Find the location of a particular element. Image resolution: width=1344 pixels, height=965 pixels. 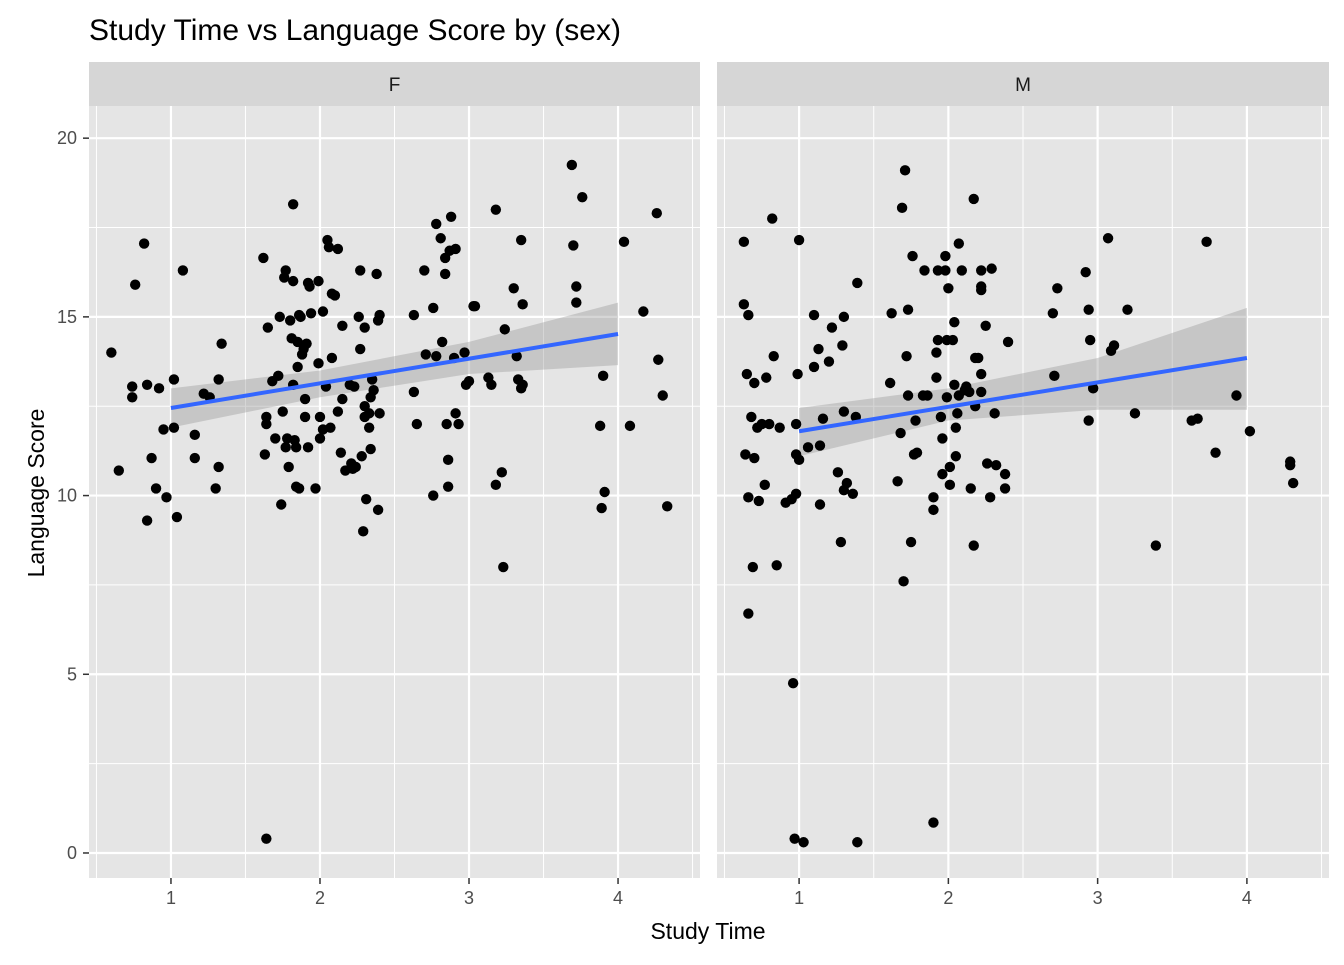

x-tick-label: 3 is located at coordinates (469, 898).